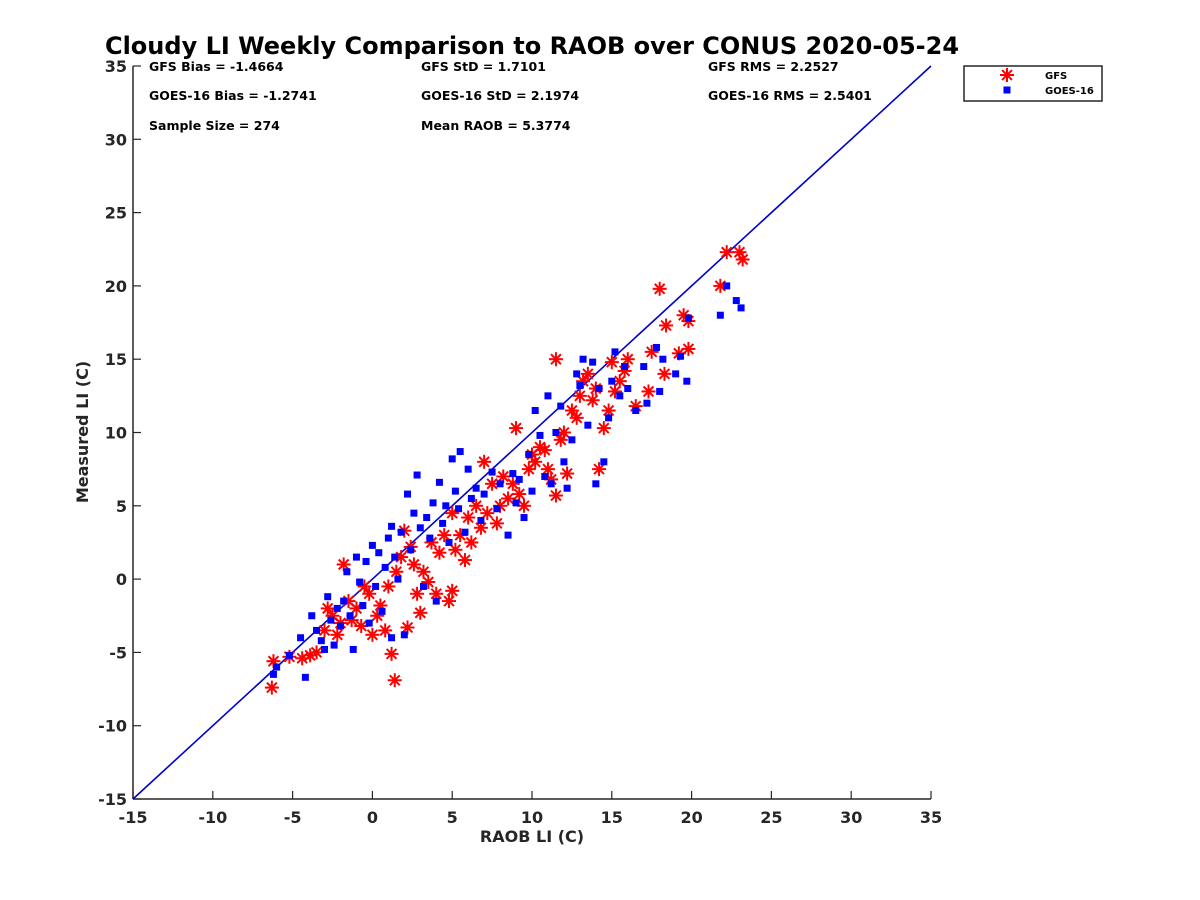  Describe the element at coordinates (1007, 90) in the screenshot. I see `legend-goes16-square-icon` at that location.